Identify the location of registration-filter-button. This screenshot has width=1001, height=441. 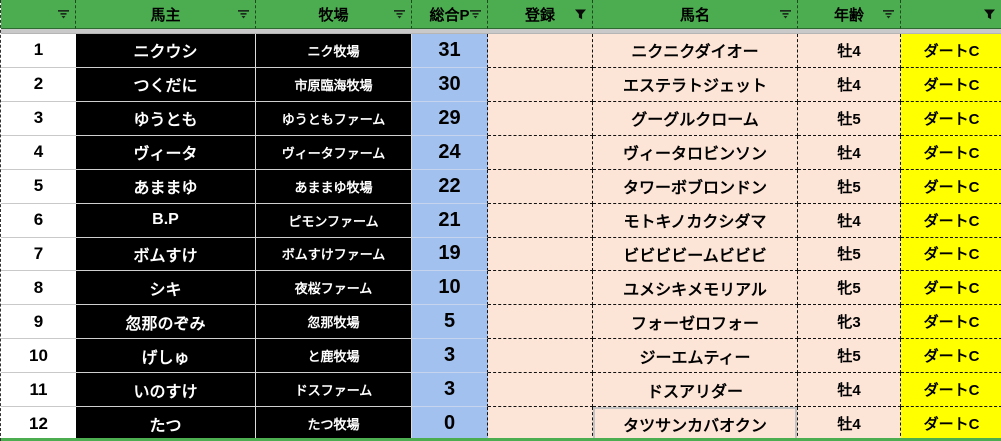
(580, 14).